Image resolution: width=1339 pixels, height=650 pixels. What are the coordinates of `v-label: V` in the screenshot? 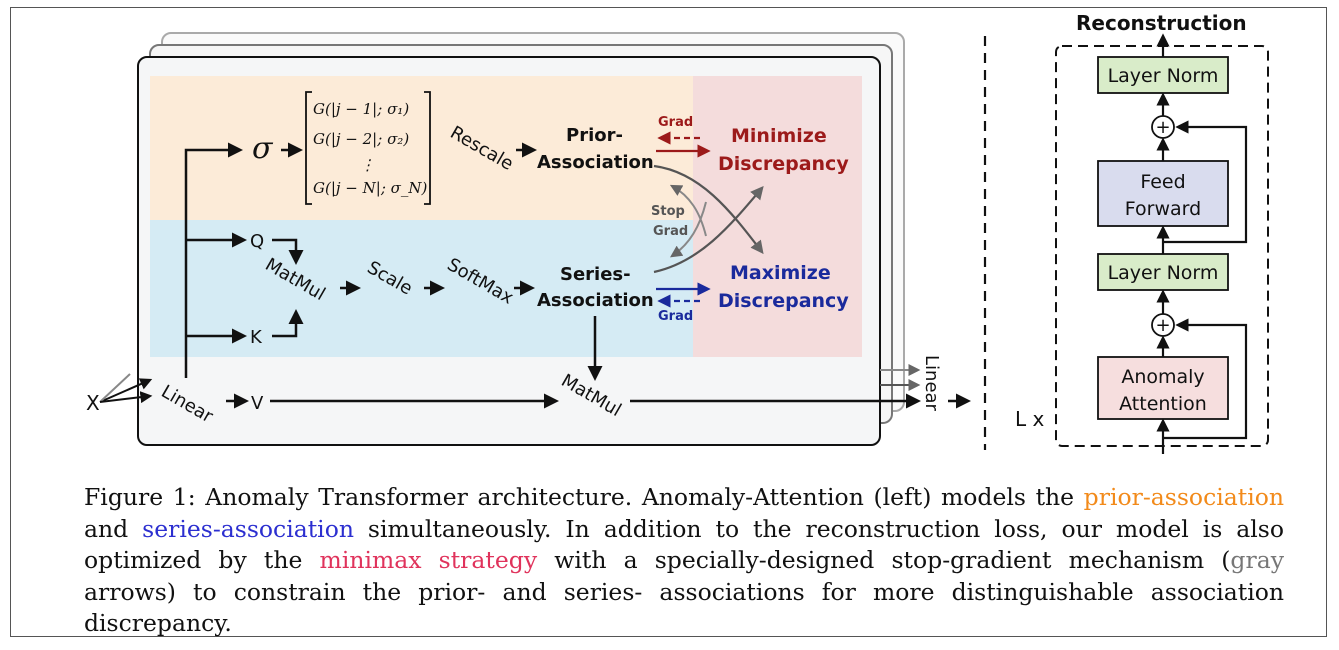 It's located at (257, 403).